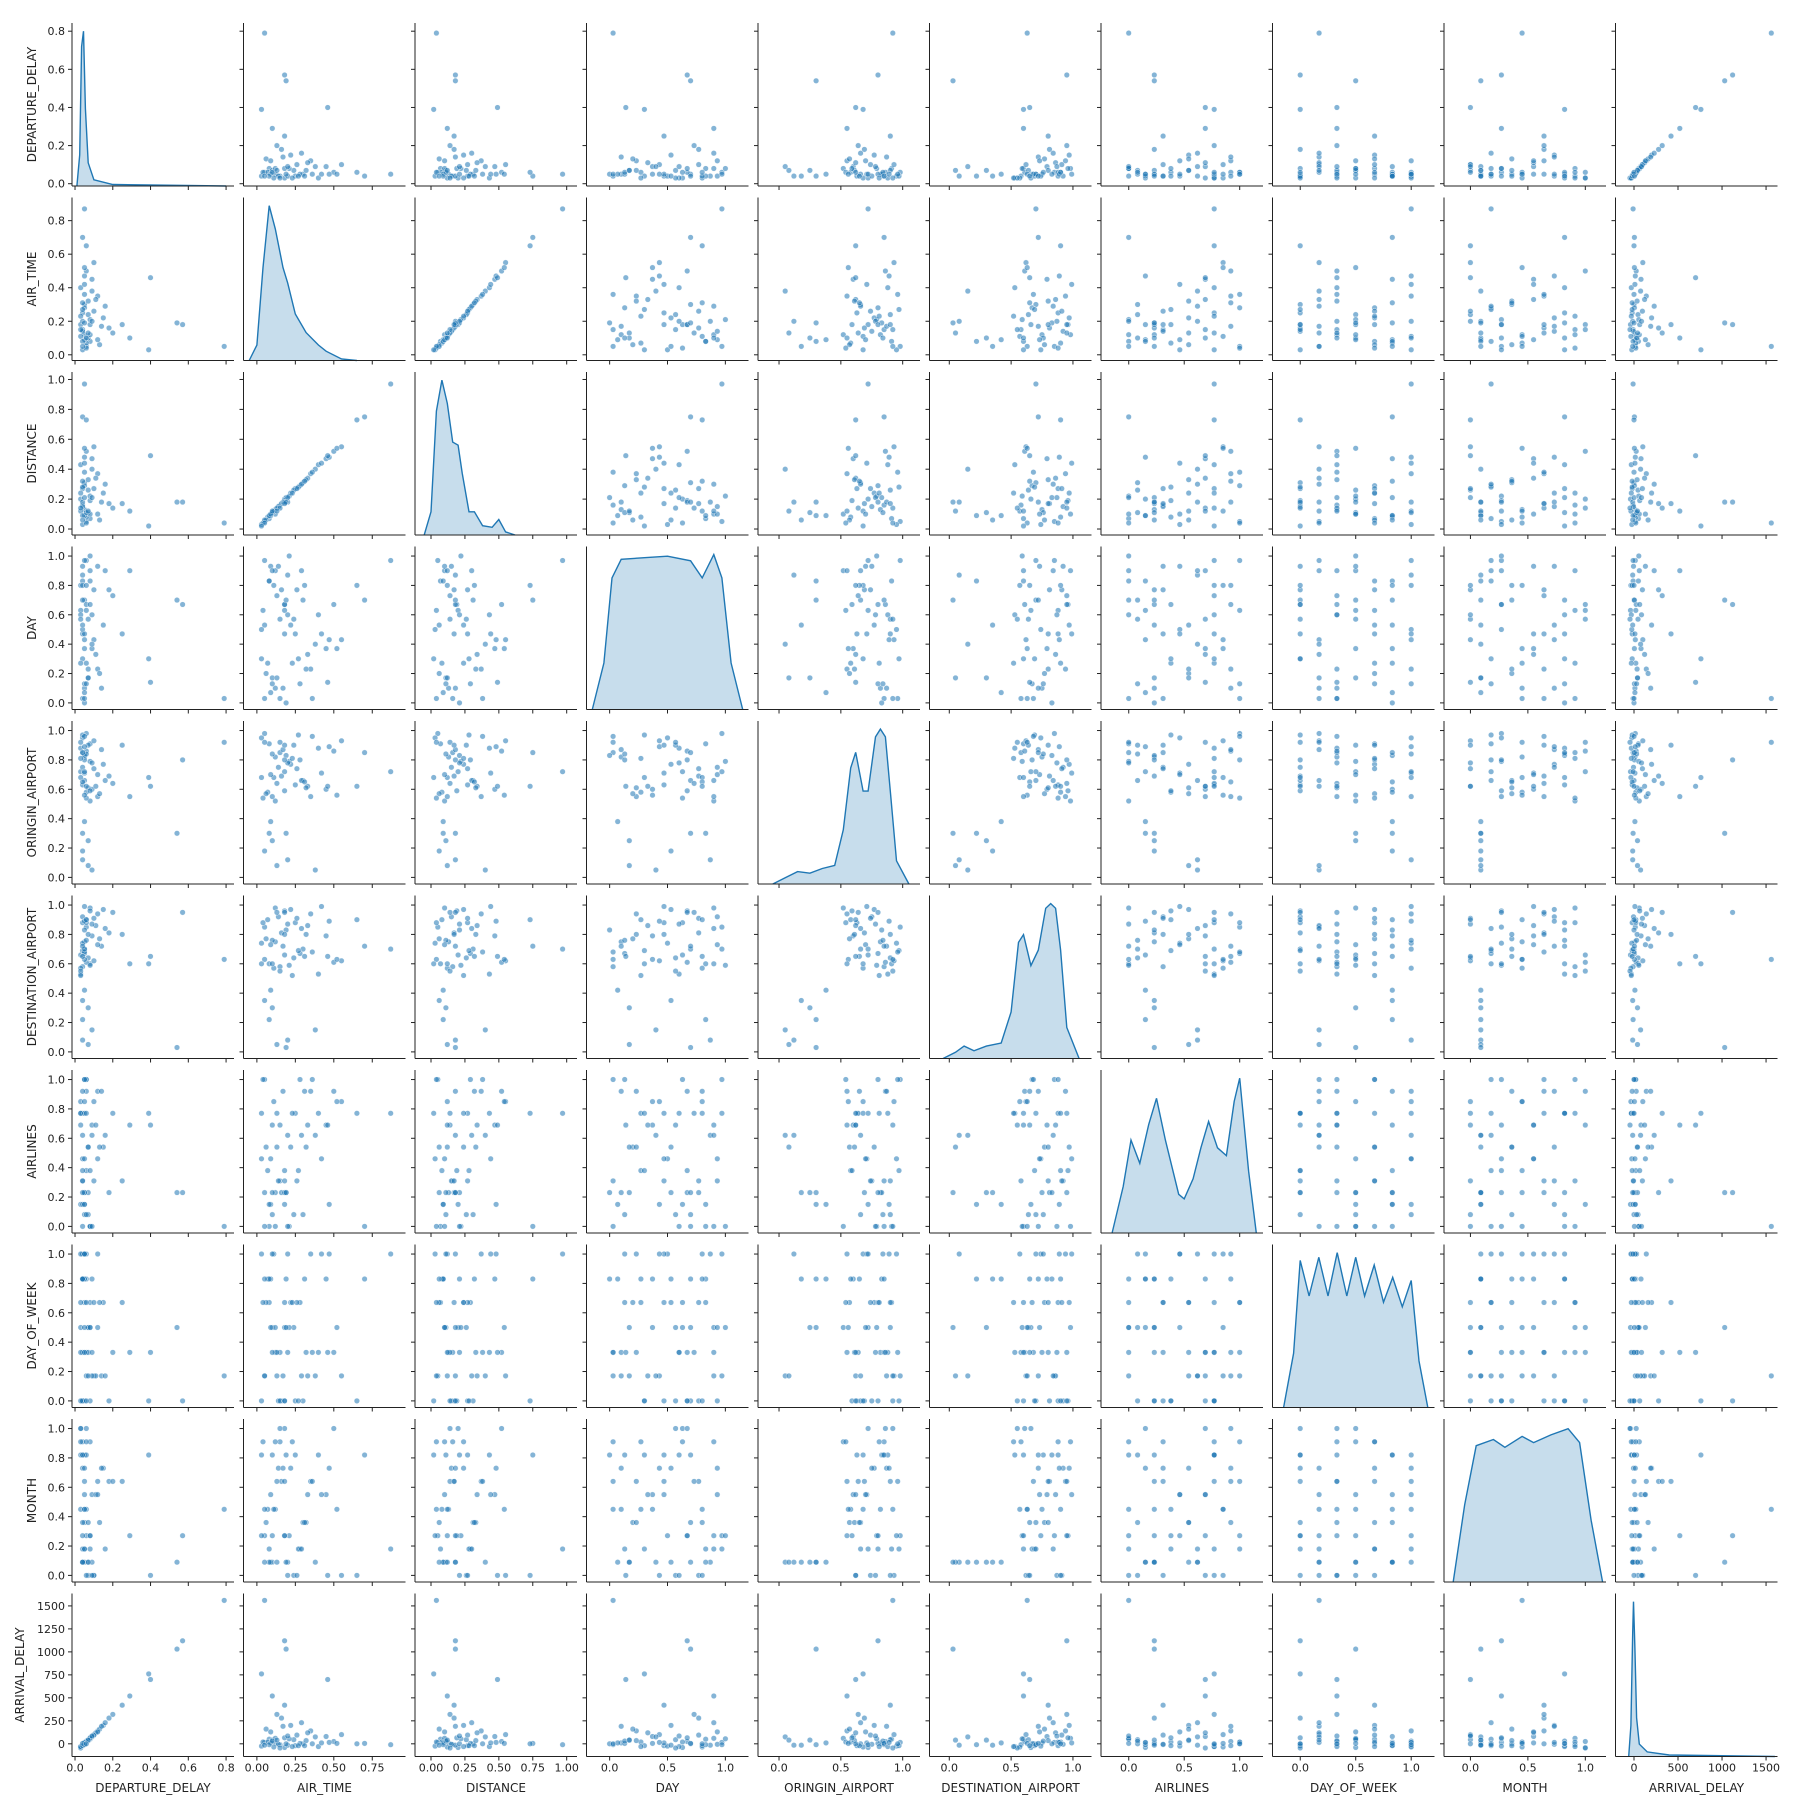 This screenshot has width=1800, height=1800. Describe the element at coordinates (837, 455) in the screenshot. I see `panel-DISTANCE-vs-ORINGIN_AIRPORT` at that location.